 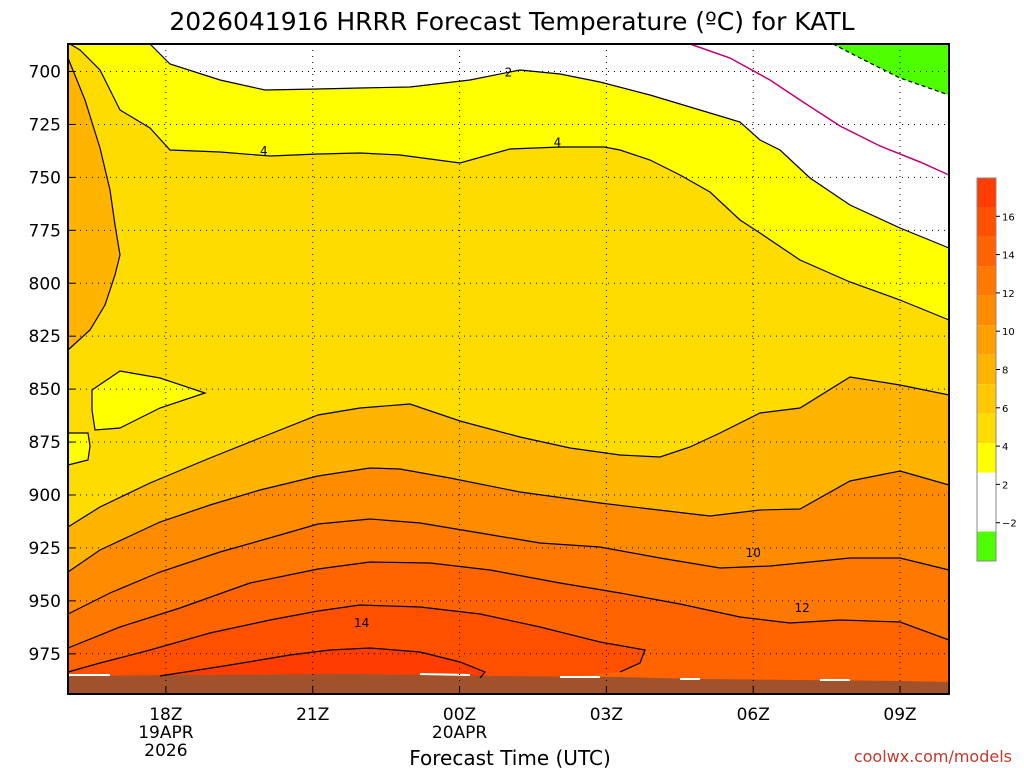 I want to click on contour-label-1: 4, so click(x=264, y=151).